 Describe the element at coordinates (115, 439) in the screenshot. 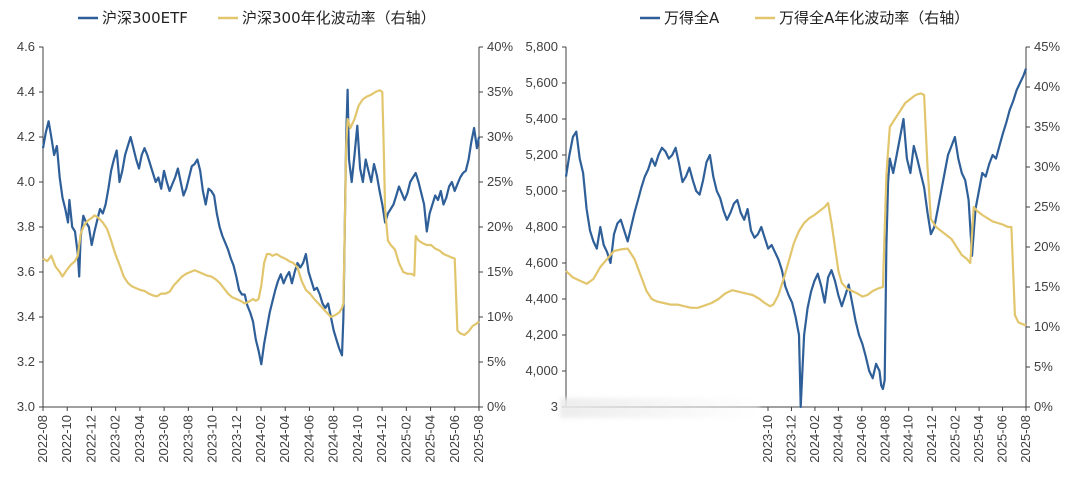

I see `x-tick-label: 2023-02` at that location.